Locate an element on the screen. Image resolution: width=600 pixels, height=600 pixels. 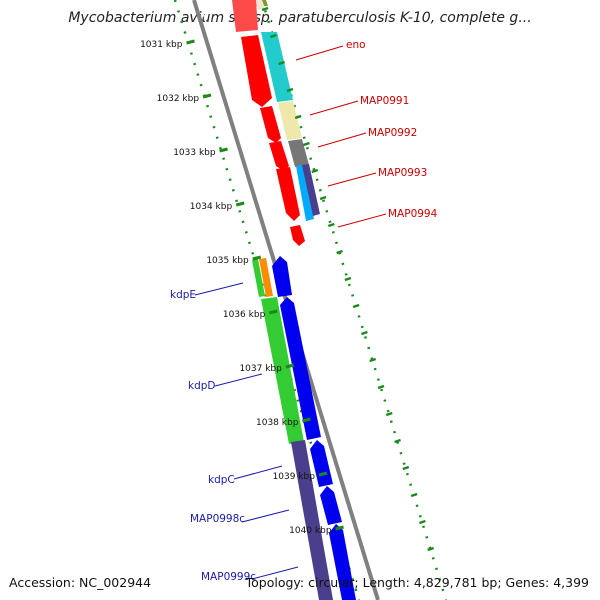
scale-tick-label: 1038 kbp is located at coordinates (277, 423).